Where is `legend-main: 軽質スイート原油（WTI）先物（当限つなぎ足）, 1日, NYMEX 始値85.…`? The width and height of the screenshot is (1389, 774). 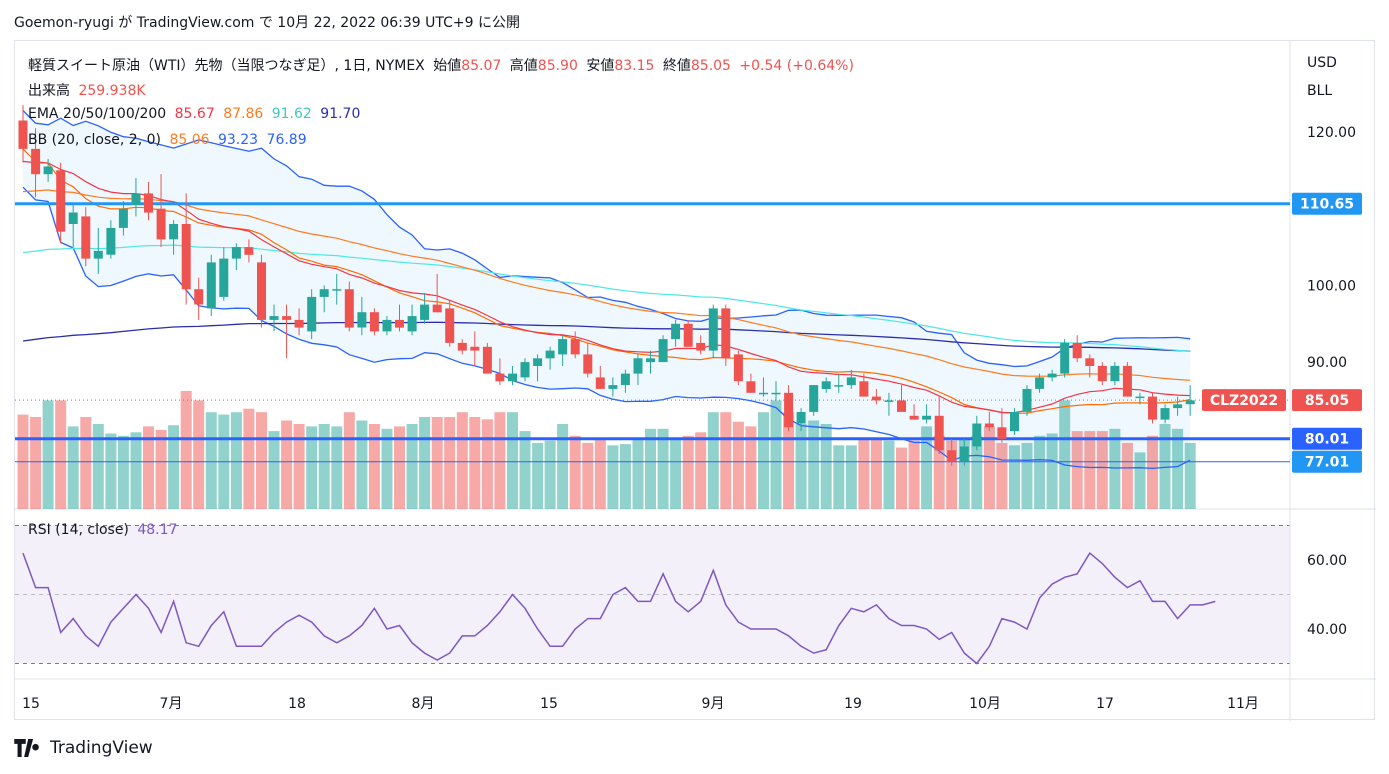 legend-main: 軽質スイート原油（WTI）先物（当限つなぎ足）, 1日, NYMEX 始値85.… is located at coordinates (443, 65).